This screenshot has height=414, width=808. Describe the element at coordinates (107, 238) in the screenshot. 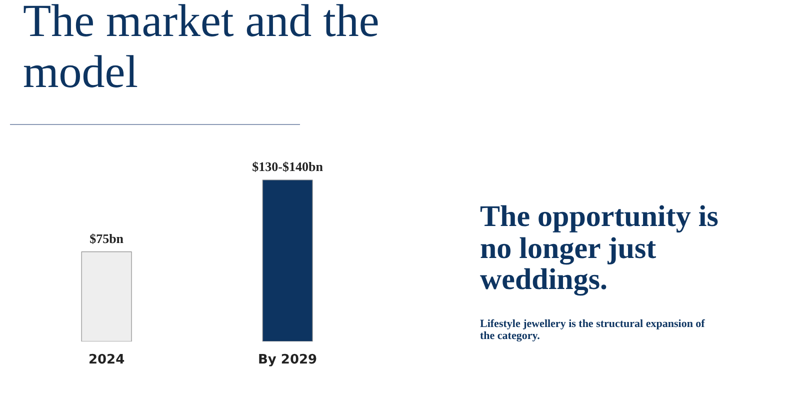

I see `data-label: $75bn` at that location.